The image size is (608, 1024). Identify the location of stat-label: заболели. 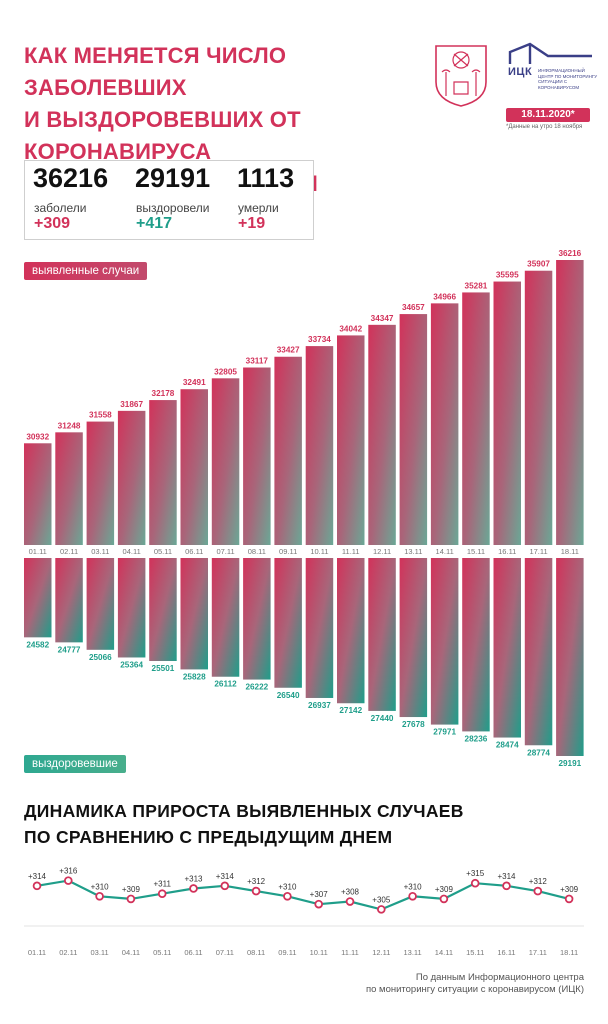
(60, 208).